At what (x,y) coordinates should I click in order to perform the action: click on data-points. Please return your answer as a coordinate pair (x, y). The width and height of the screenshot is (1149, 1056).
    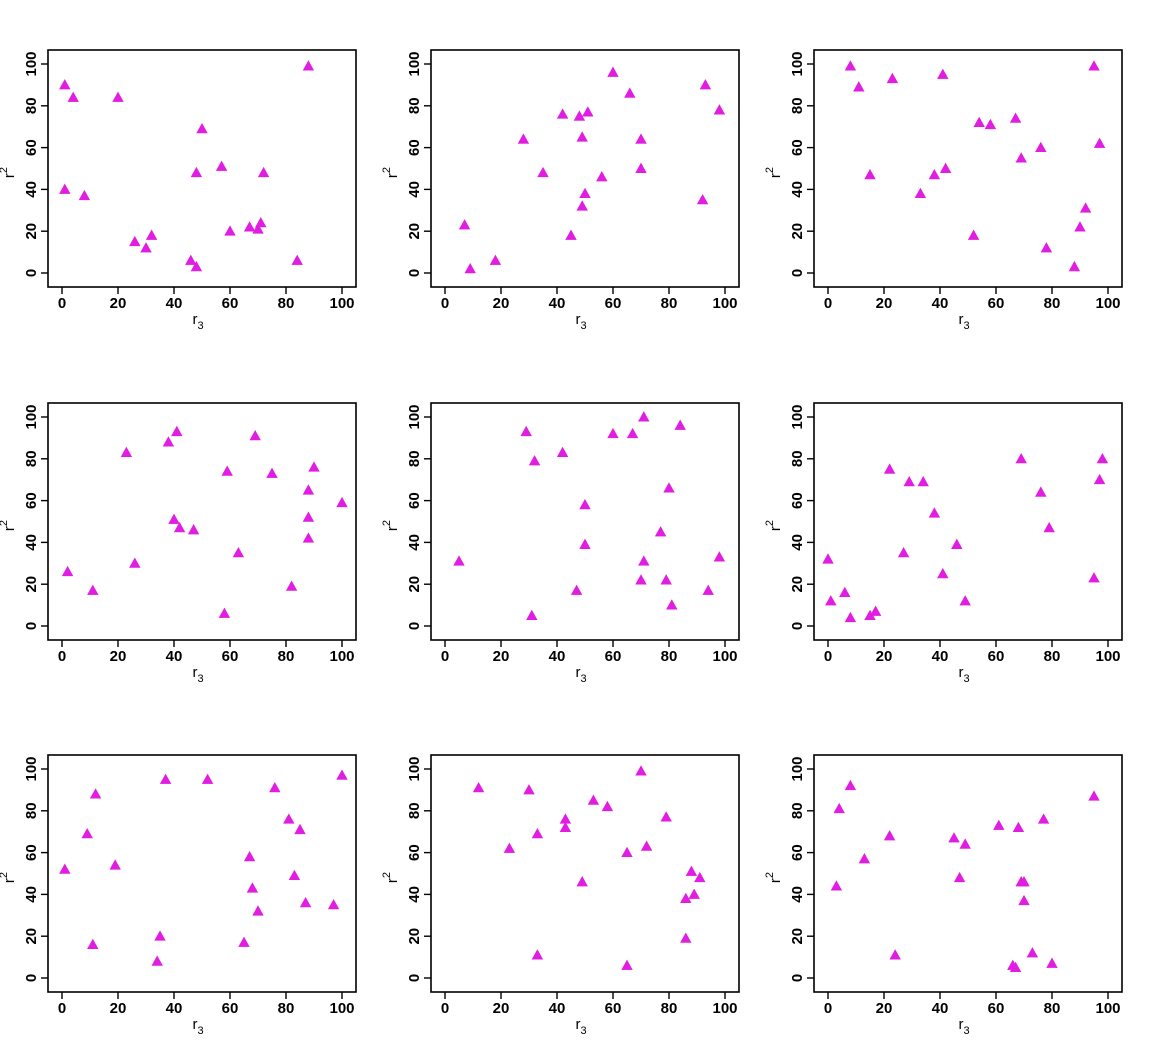
    Looking at the image, I should click on (589, 516).